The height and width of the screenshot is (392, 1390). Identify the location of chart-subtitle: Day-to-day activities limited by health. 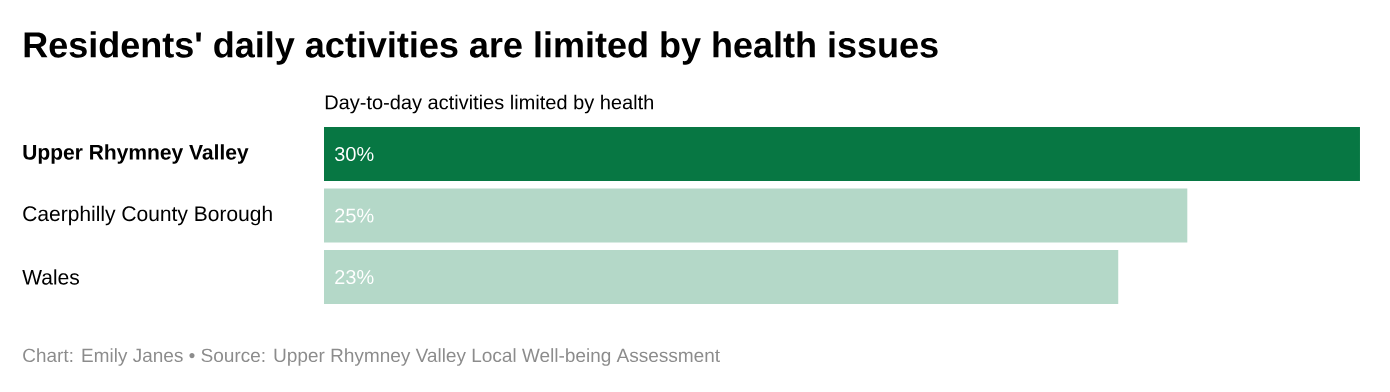
(489, 104).